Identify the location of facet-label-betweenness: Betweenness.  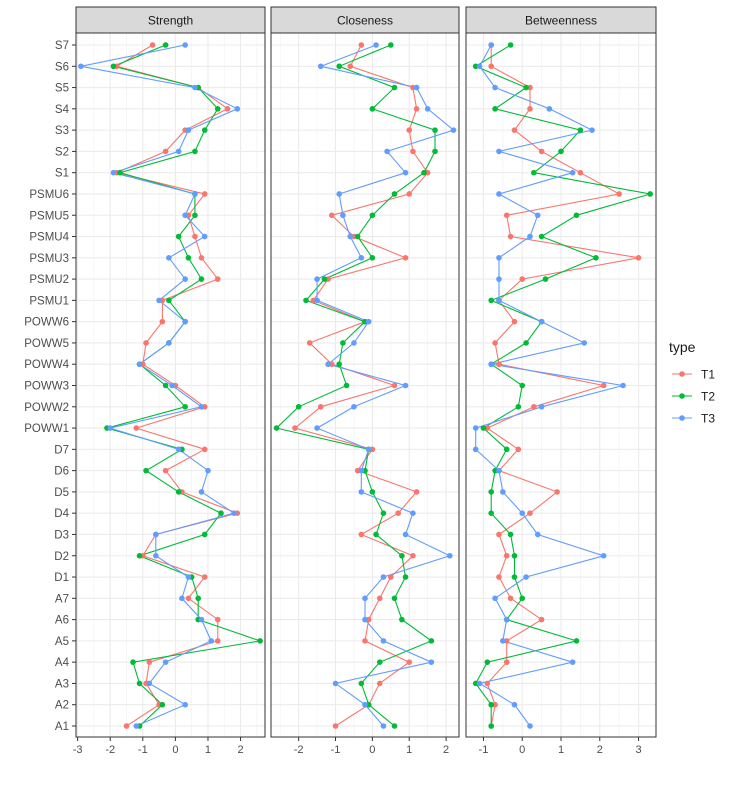
(561, 21).